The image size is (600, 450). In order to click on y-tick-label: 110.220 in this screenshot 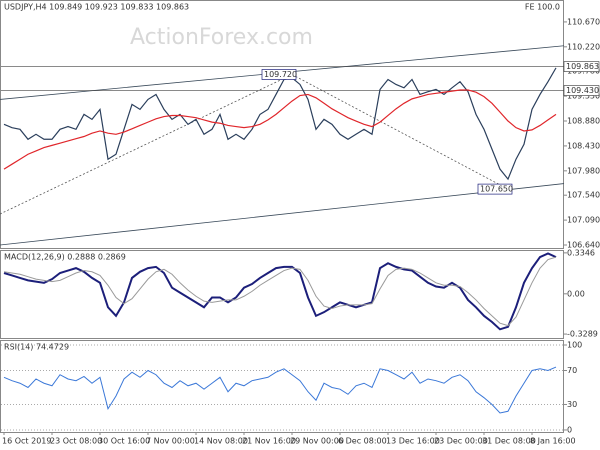, I will do `click(583, 46)`.